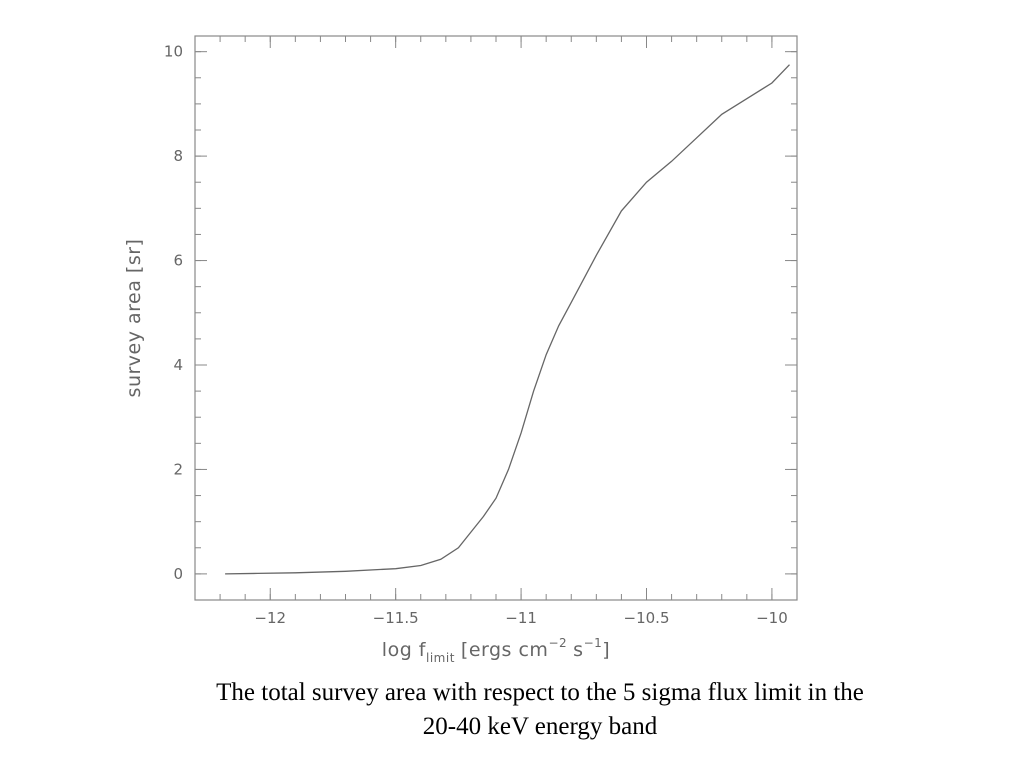 This screenshot has height=768, width=1024. What do you see at coordinates (134, 318) in the screenshot?
I see `y-axis-label: survey area [sr]` at bounding box center [134, 318].